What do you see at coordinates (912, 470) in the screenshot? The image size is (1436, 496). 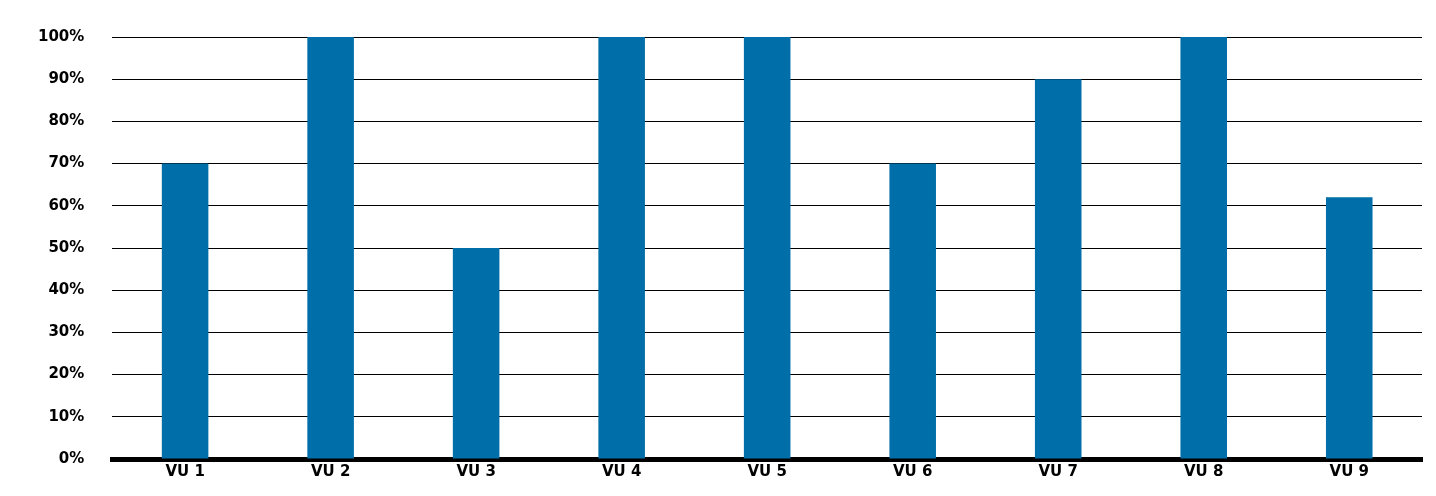 I see `x-tick-label: VU 6` at bounding box center [912, 470].